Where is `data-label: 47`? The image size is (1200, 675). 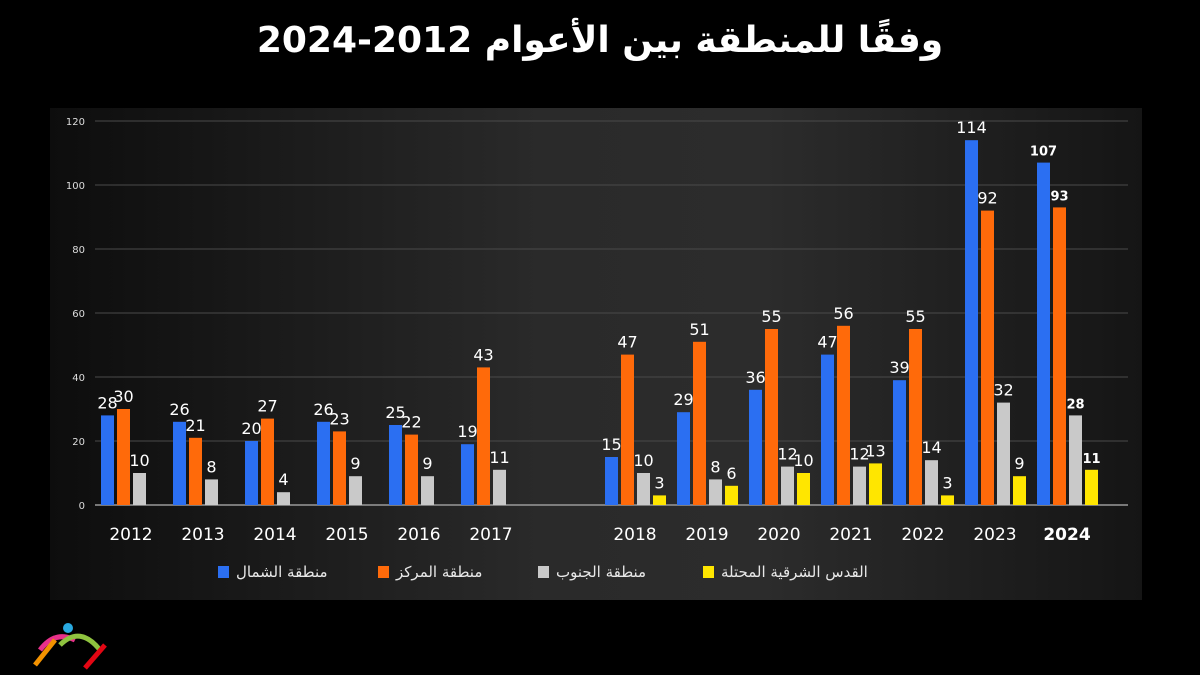 data-label: 47 is located at coordinates (827, 342).